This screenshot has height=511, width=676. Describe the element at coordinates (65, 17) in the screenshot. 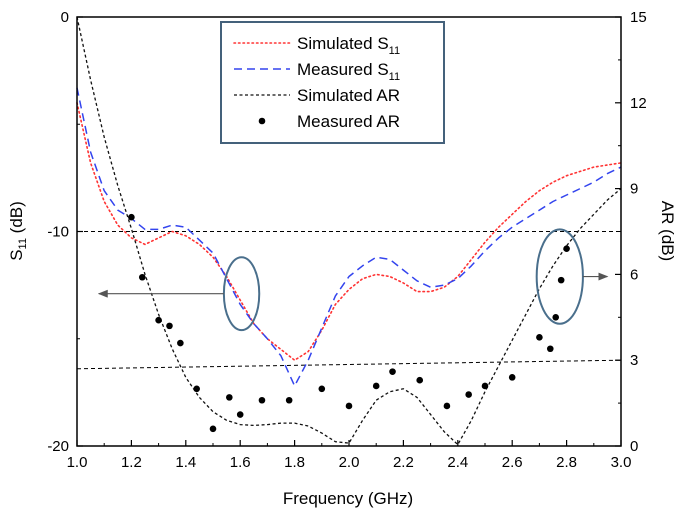

I see `y-left-tick-label: 0` at that location.